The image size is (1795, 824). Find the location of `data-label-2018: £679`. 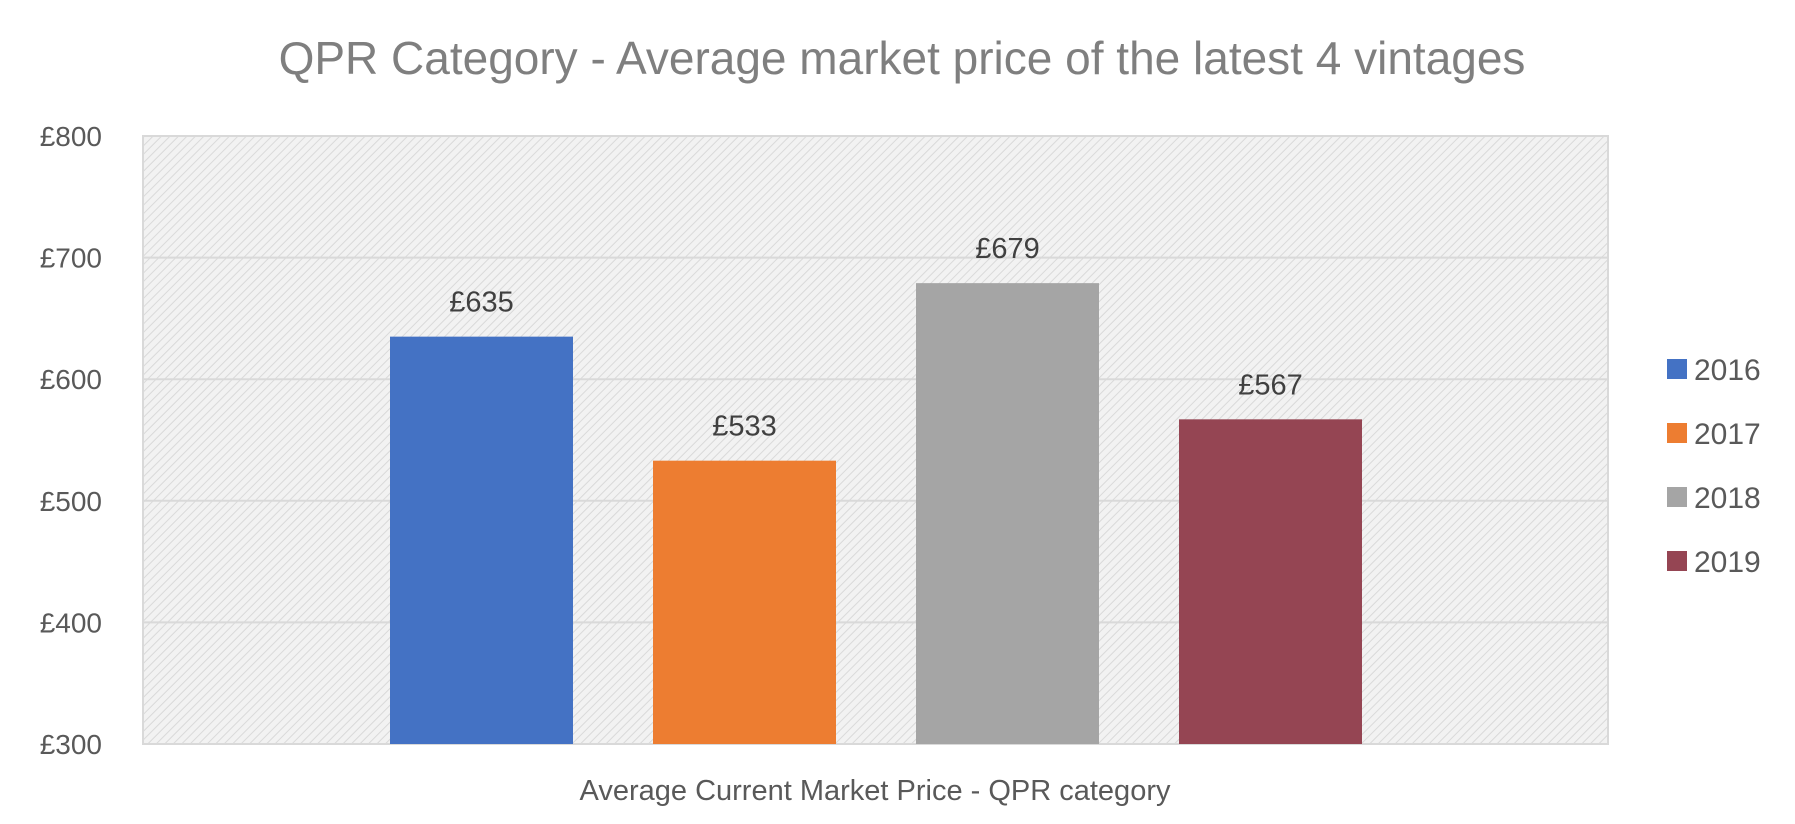

data-label-2018: £679 is located at coordinates (1007, 249).